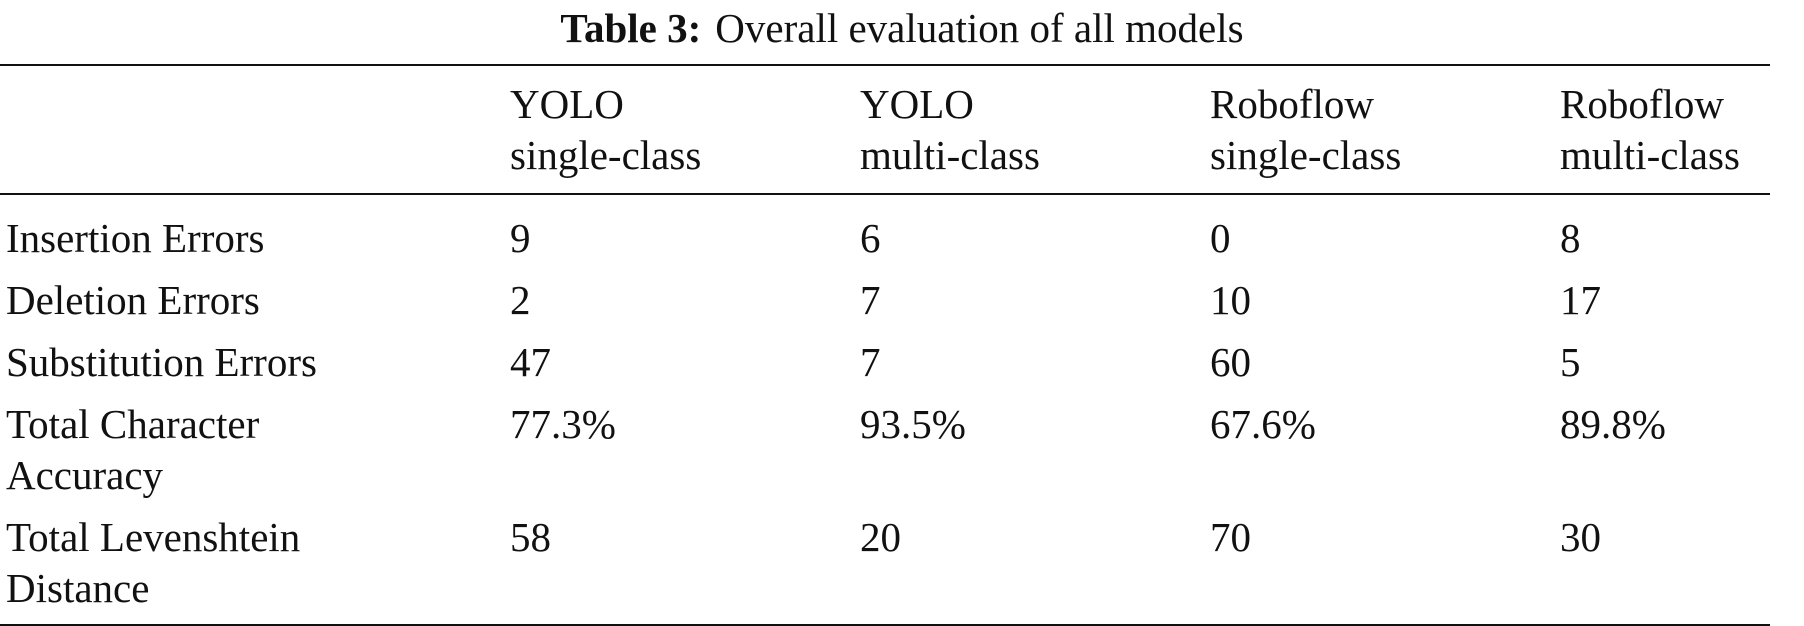 The width and height of the screenshot is (1804, 626). I want to click on caption-label: Table 3:, so click(631, 28).